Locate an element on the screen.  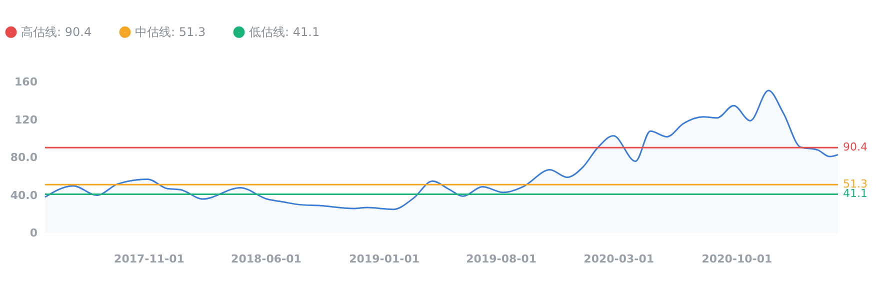
x-tick-label: 2020-03-01 is located at coordinates (619, 259).